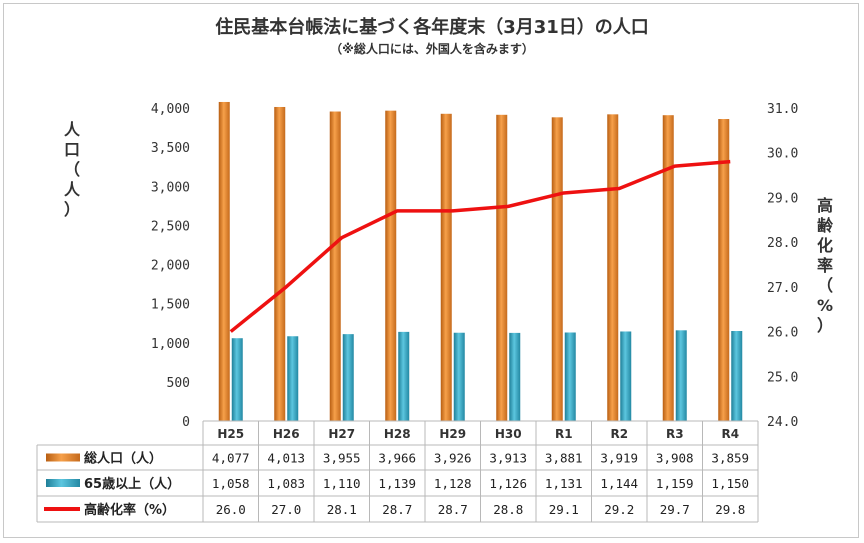  What do you see at coordinates (71, 169) in the screenshot?
I see `y-axis-label-left: 人口（人）` at bounding box center [71, 169].